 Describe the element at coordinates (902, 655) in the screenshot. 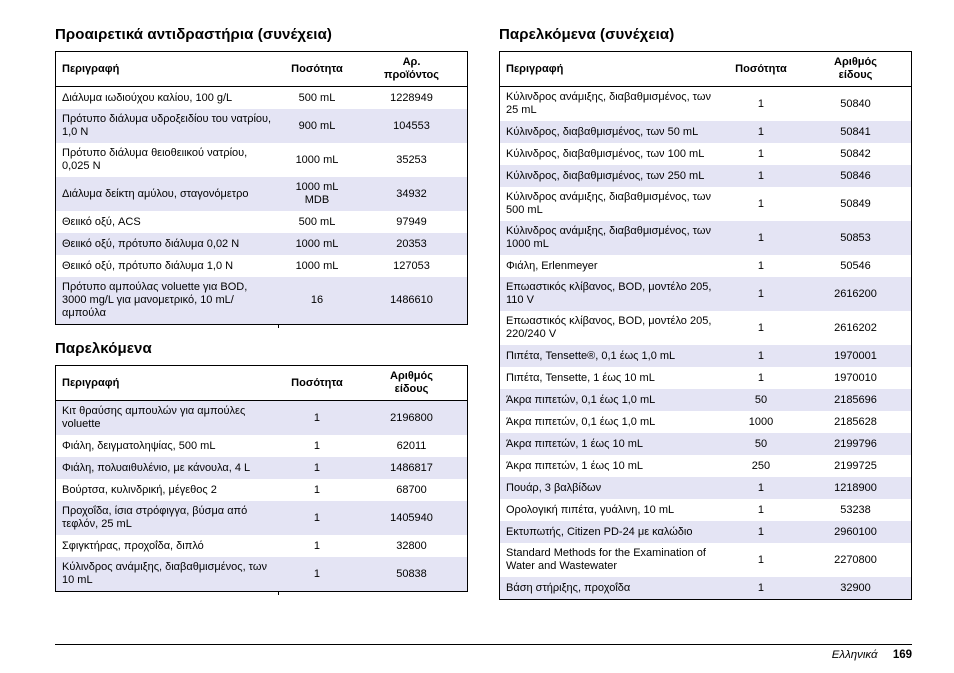

I see `footer-page-number: 169` at that location.